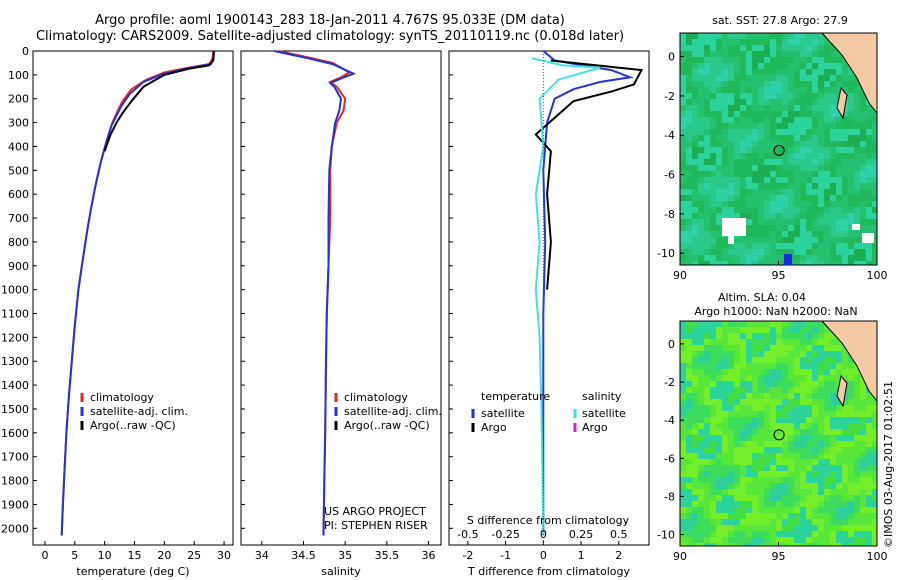  What do you see at coordinates (18, 194) in the screenshot?
I see `depth-tick-label: 600` at bounding box center [18, 194].